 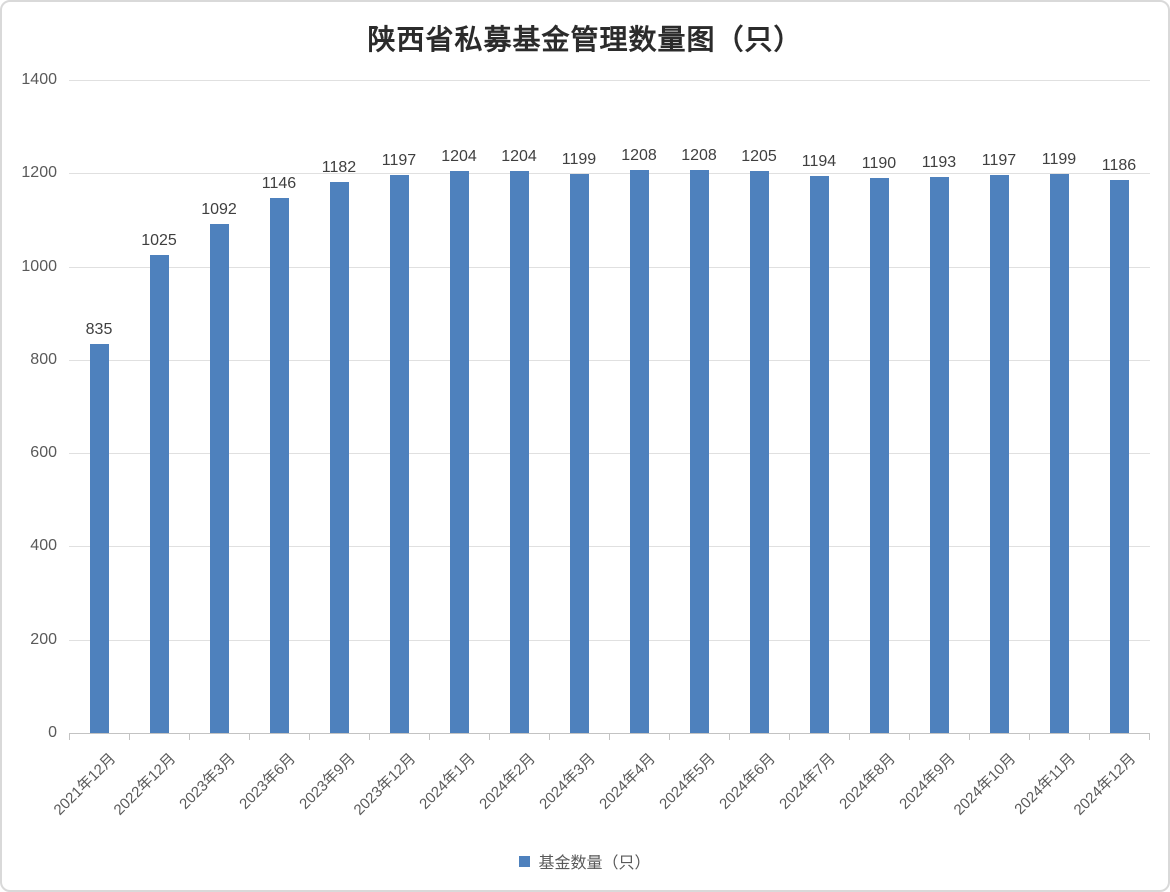 I want to click on bar-value-label: 1186, so click(x=1119, y=165).